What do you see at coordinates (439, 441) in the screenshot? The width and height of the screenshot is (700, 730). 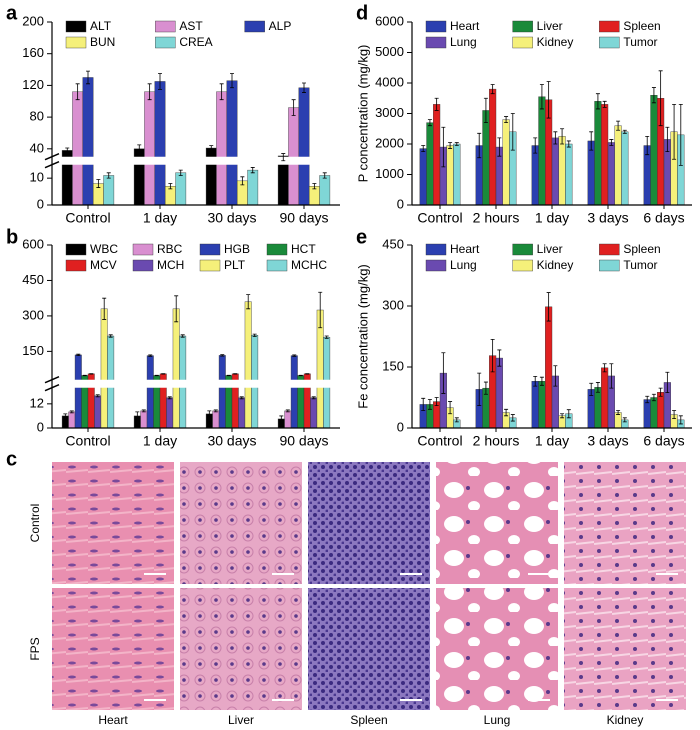 I see `x-tick-label: Control` at bounding box center [439, 441].